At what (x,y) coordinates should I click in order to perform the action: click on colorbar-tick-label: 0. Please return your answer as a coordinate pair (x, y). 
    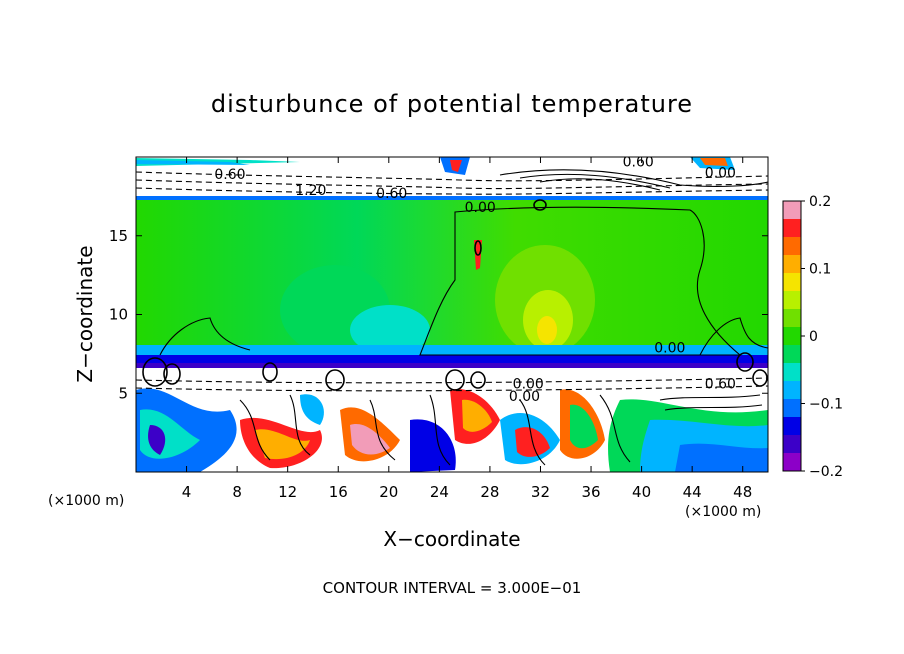
    Looking at the image, I should click on (813, 337).